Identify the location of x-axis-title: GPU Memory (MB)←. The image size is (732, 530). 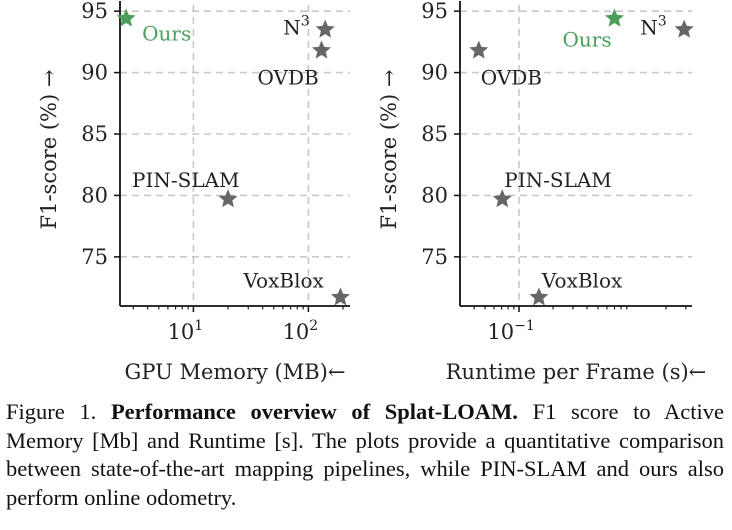
(235, 372).